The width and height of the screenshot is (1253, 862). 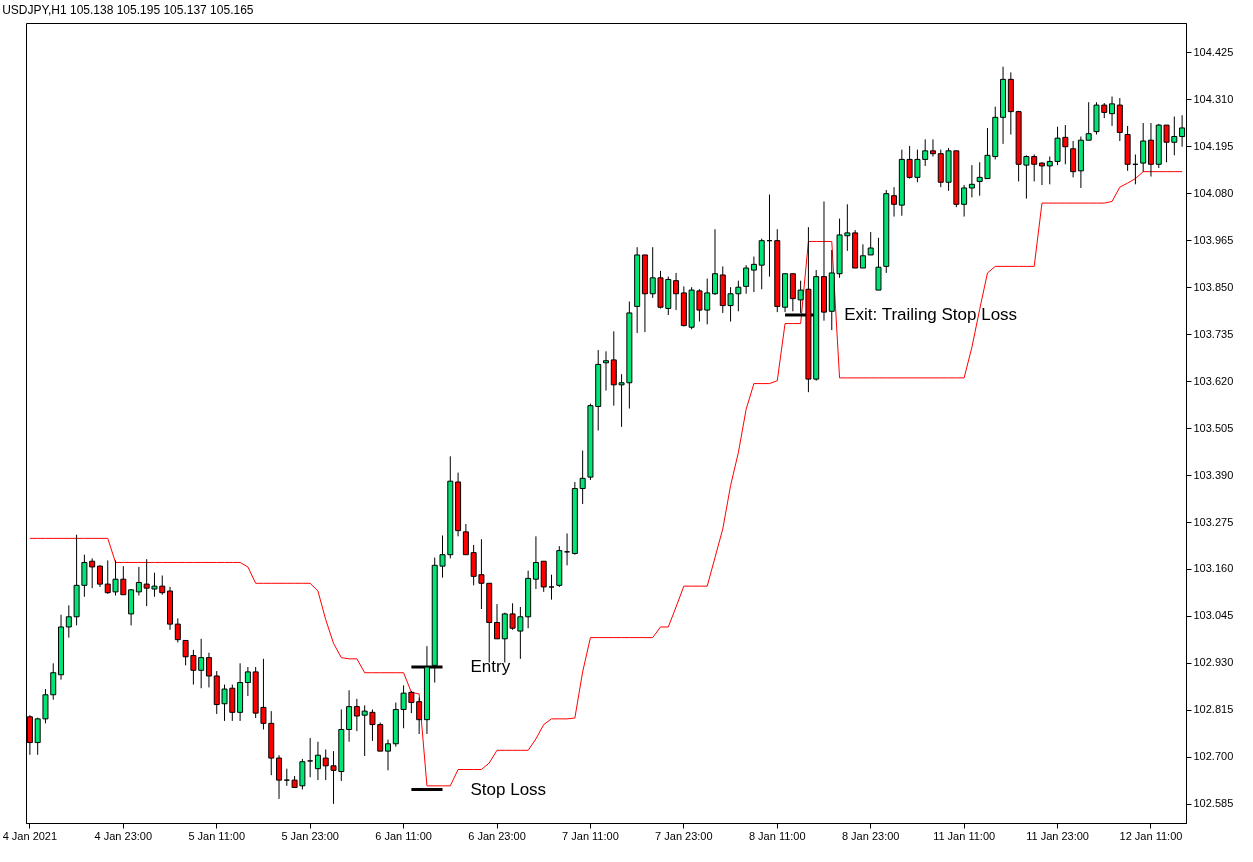 What do you see at coordinates (508, 789) in the screenshot?
I see `series-label: Stop Loss` at bounding box center [508, 789].